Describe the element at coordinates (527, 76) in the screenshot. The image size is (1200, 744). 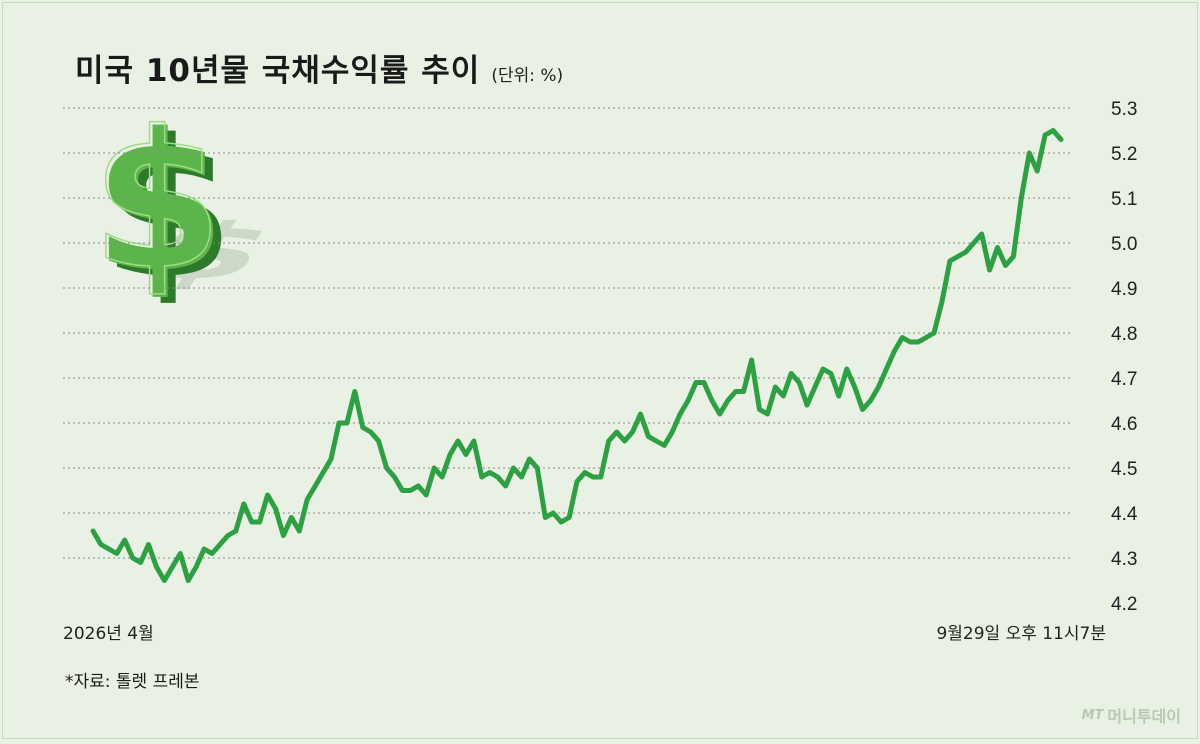
I see `unit-label: (단위: %)` at that location.